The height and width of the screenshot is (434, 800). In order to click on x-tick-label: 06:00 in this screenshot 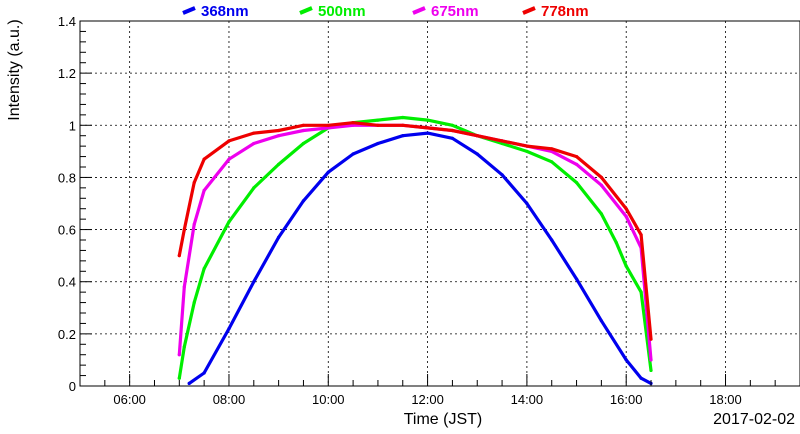, I will do `click(129, 399)`.